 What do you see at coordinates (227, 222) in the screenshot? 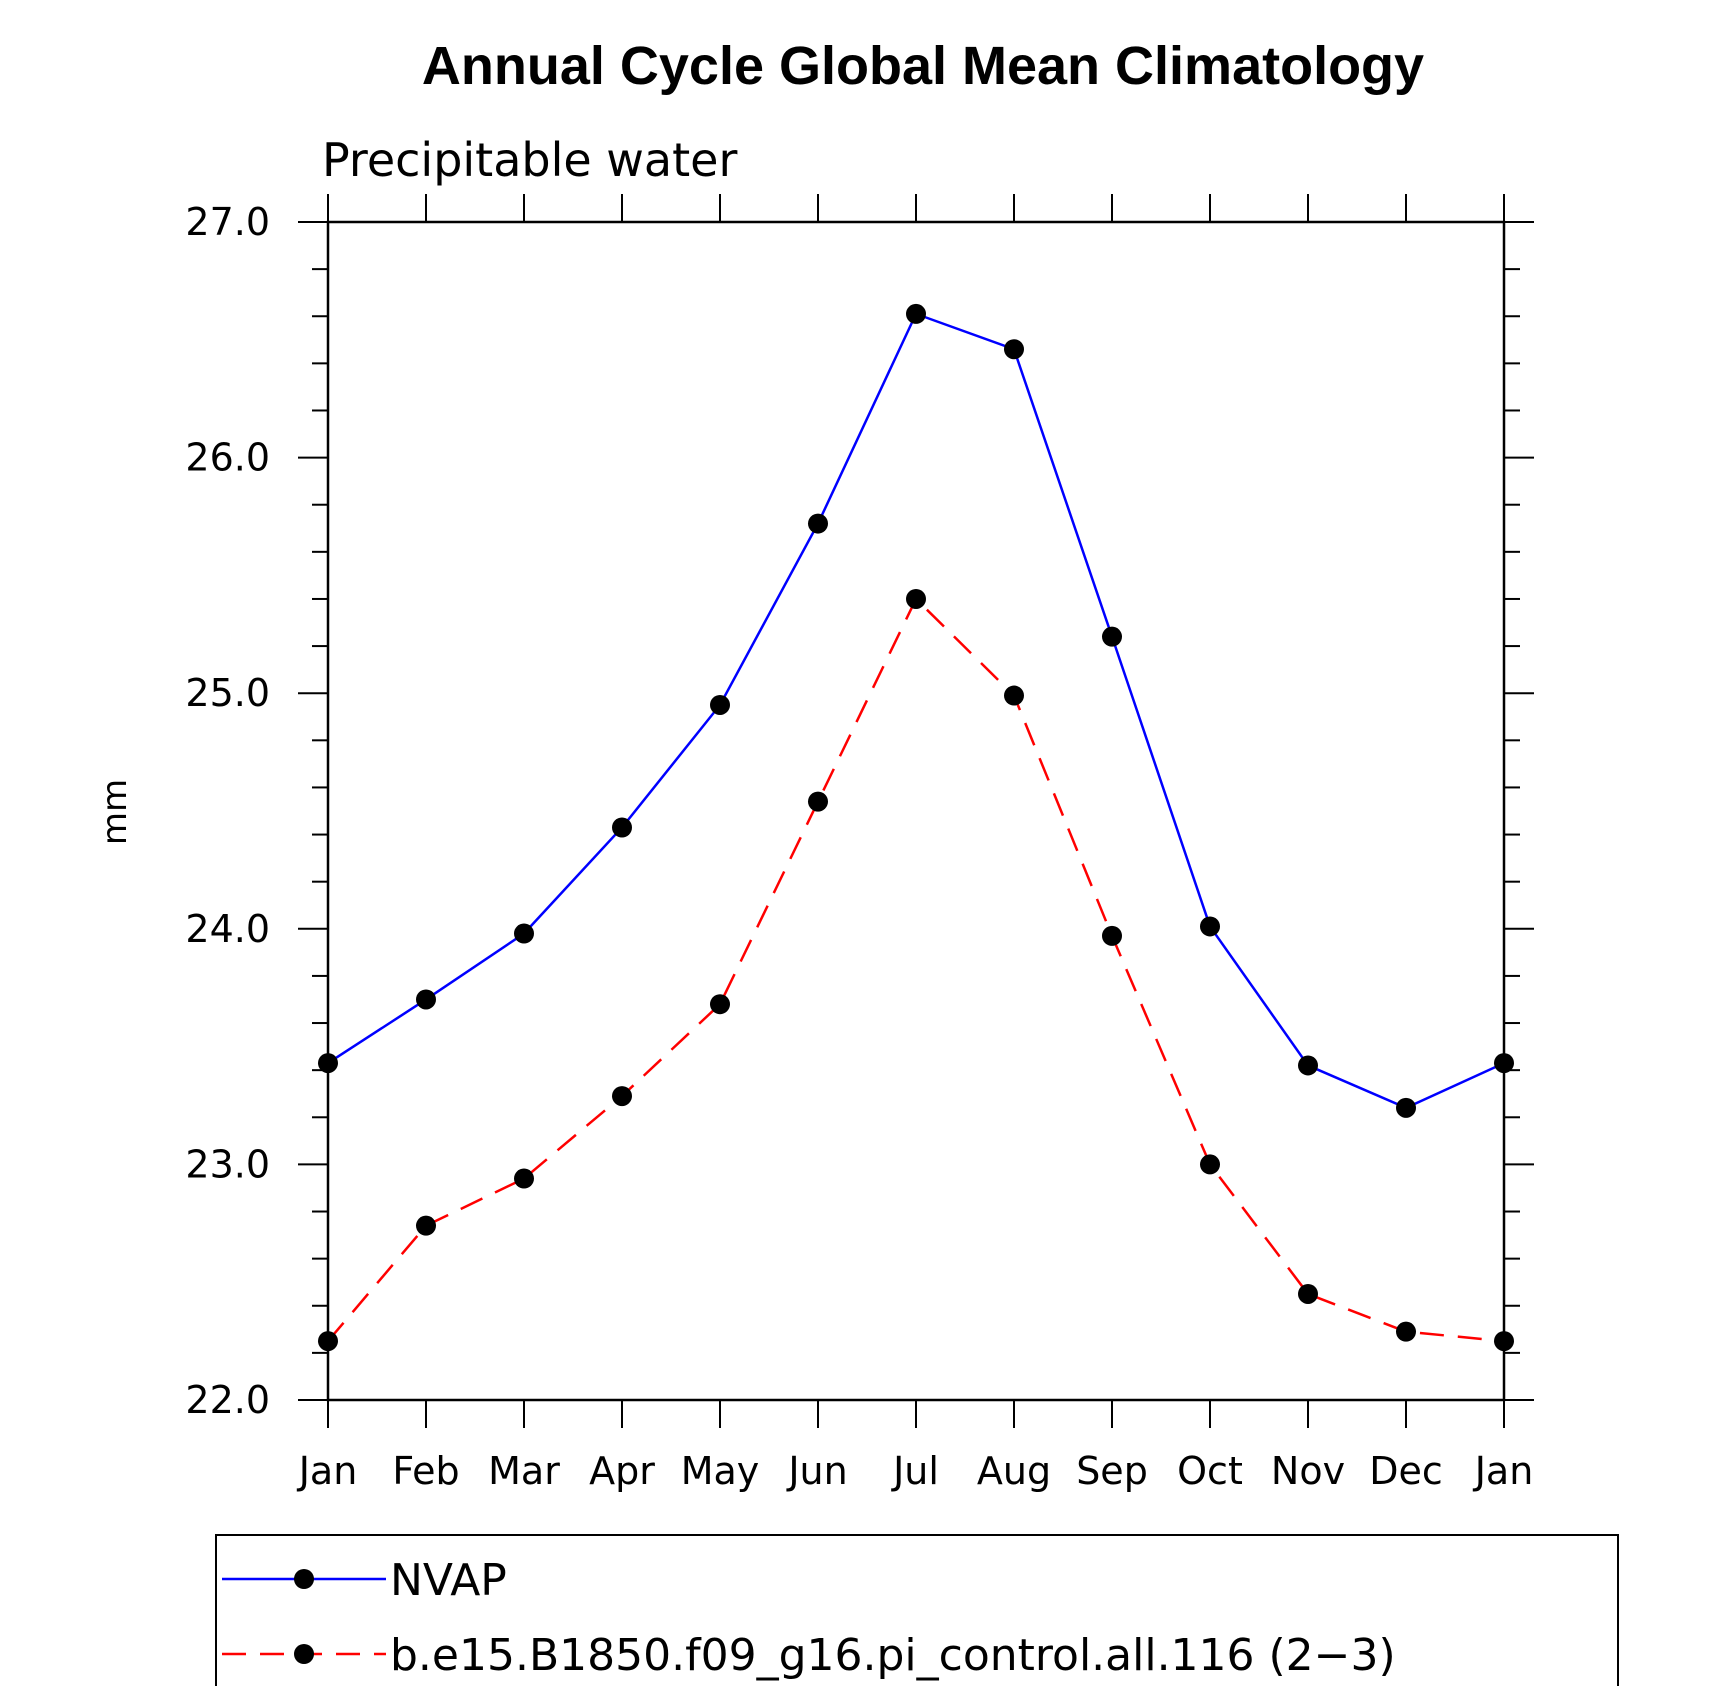
I see `y-tick-label: 27.0` at bounding box center [227, 222].